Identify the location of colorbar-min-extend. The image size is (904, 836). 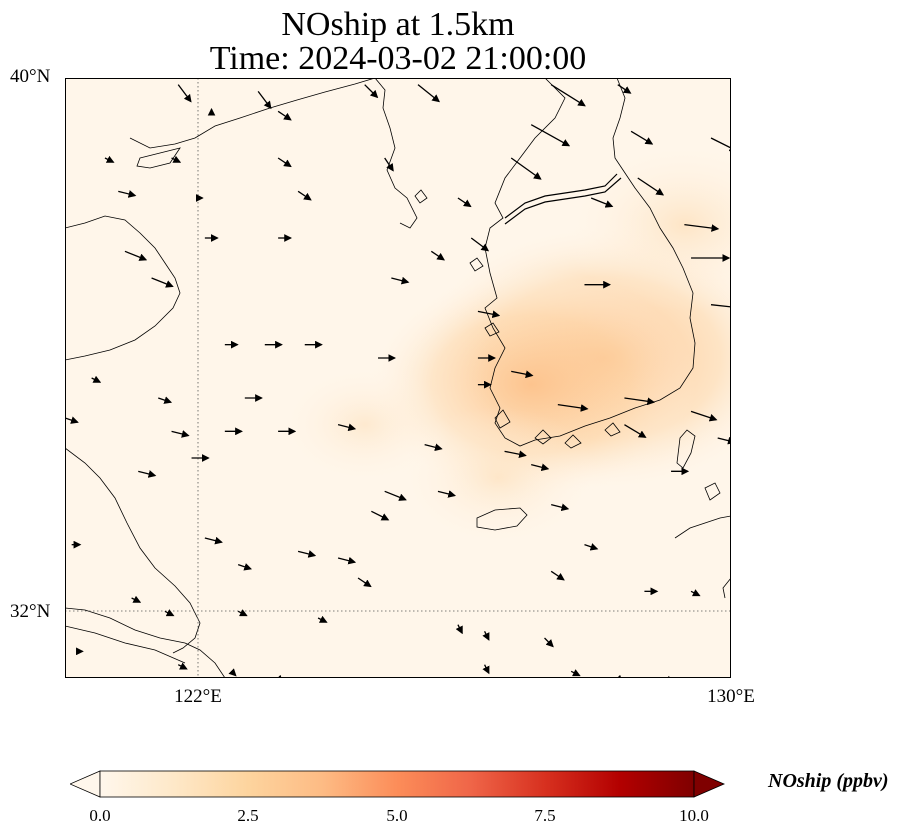
(85, 784).